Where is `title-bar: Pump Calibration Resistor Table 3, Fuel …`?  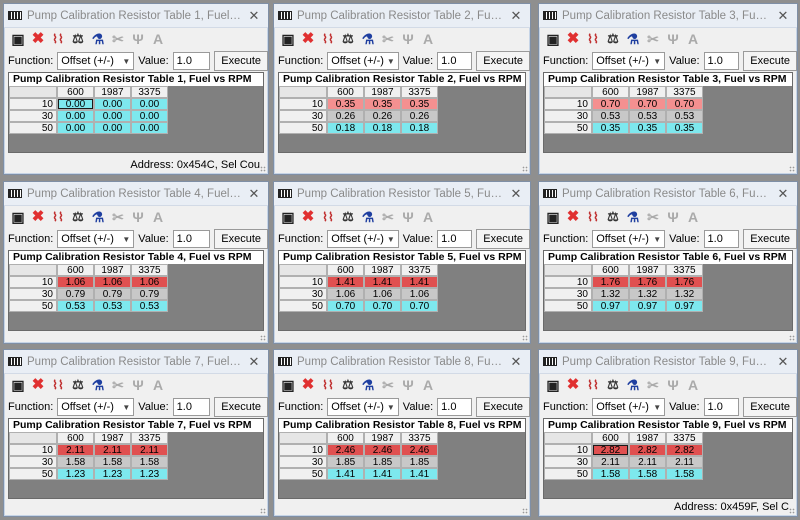 title-bar: Pump Calibration Resistor Table 3, Fuel … is located at coordinates (668, 16).